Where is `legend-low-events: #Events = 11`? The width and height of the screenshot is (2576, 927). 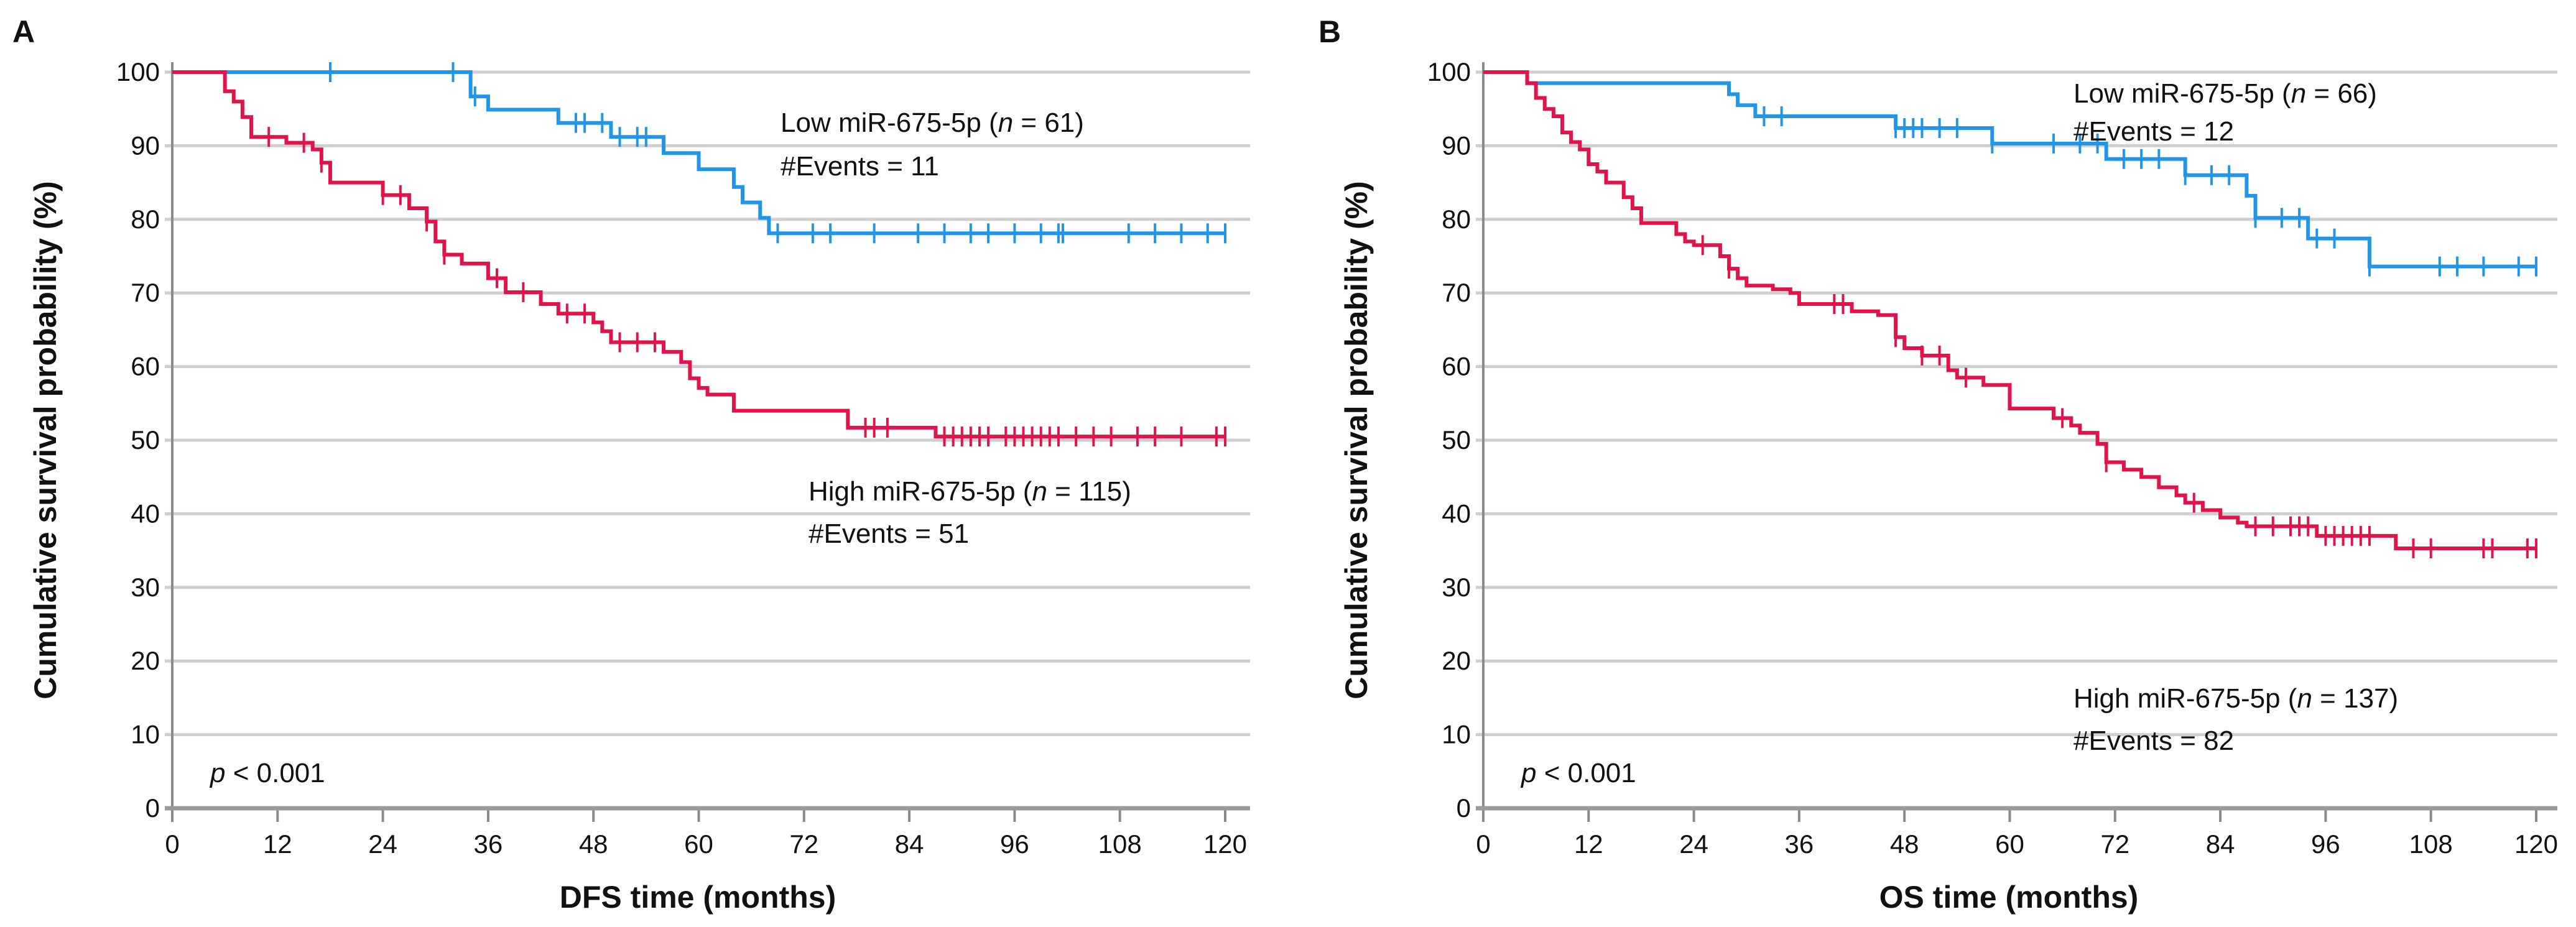 legend-low-events: #Events = 11 is located at coordinates (860, 166).